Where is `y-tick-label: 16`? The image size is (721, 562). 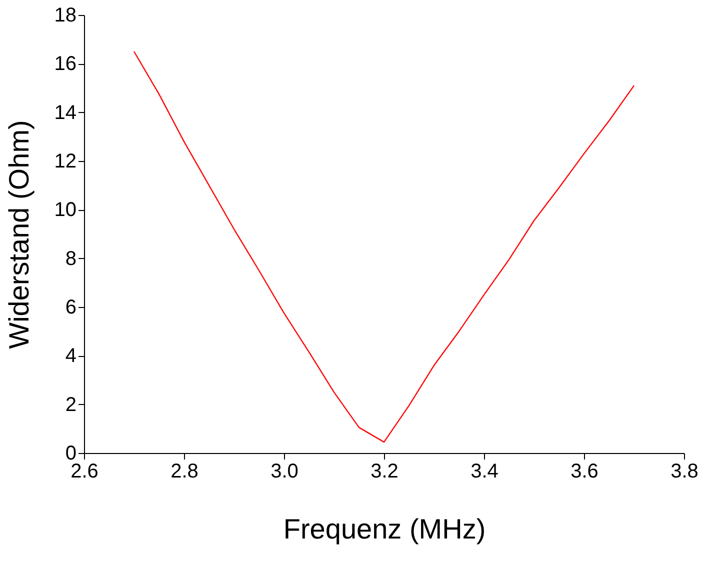
y-tick-label: 16 is located at coordinates (65, 64).